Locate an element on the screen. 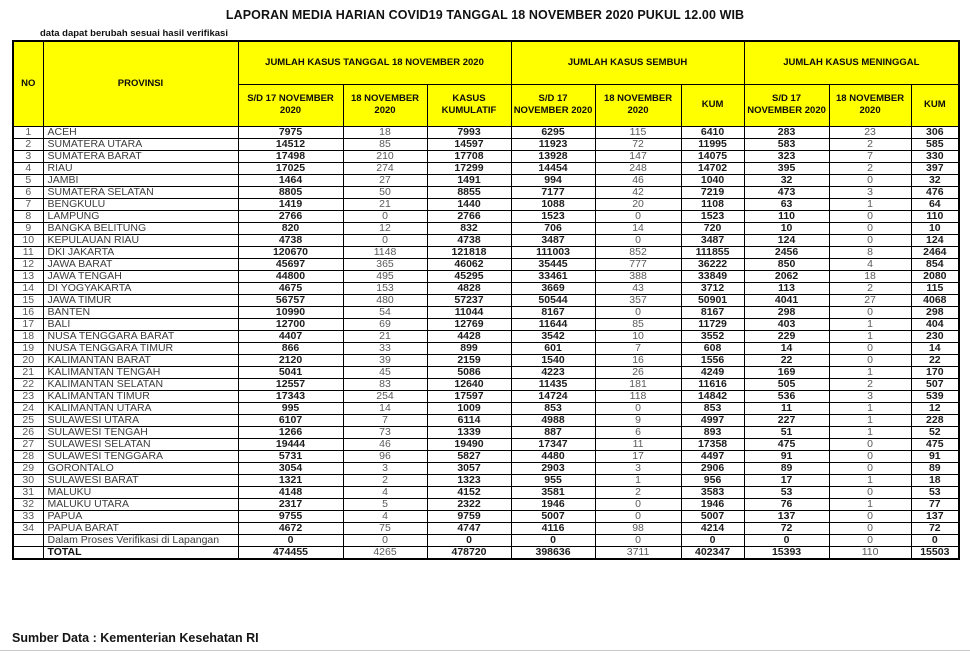  cell-value: 832 is located at coordinates (469, 228).